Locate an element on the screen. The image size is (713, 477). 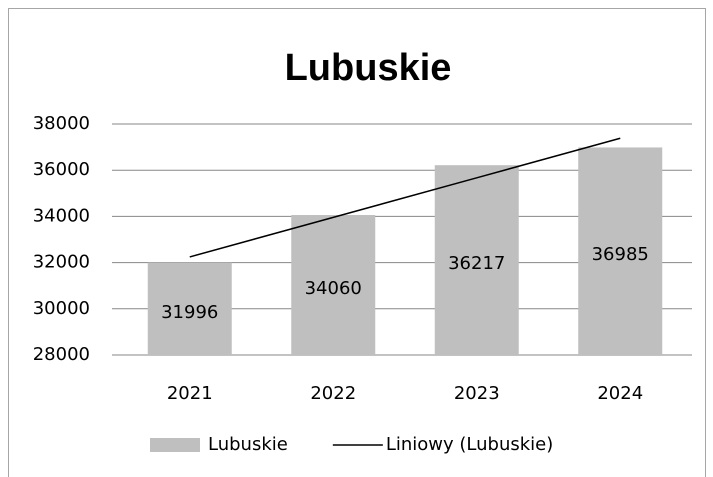
x-tick-label: 2024 is located at coordinates (620, 393).